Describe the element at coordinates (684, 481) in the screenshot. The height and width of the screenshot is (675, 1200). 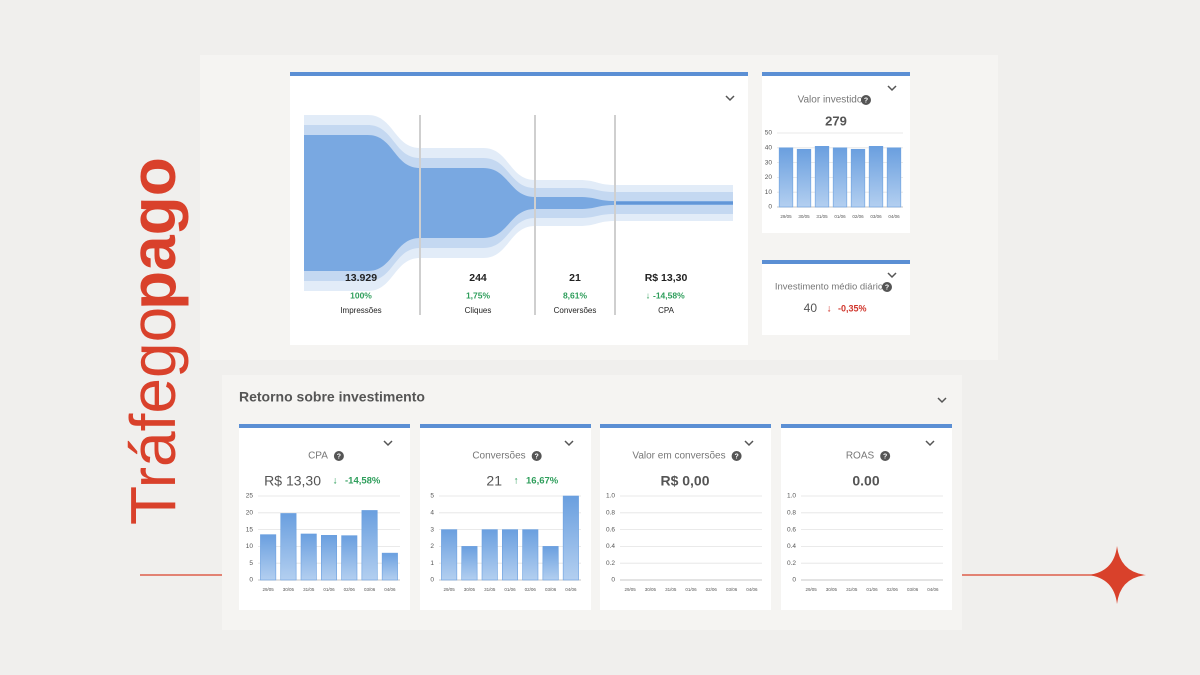
I see `card-value: R$ 0,00` at that location.